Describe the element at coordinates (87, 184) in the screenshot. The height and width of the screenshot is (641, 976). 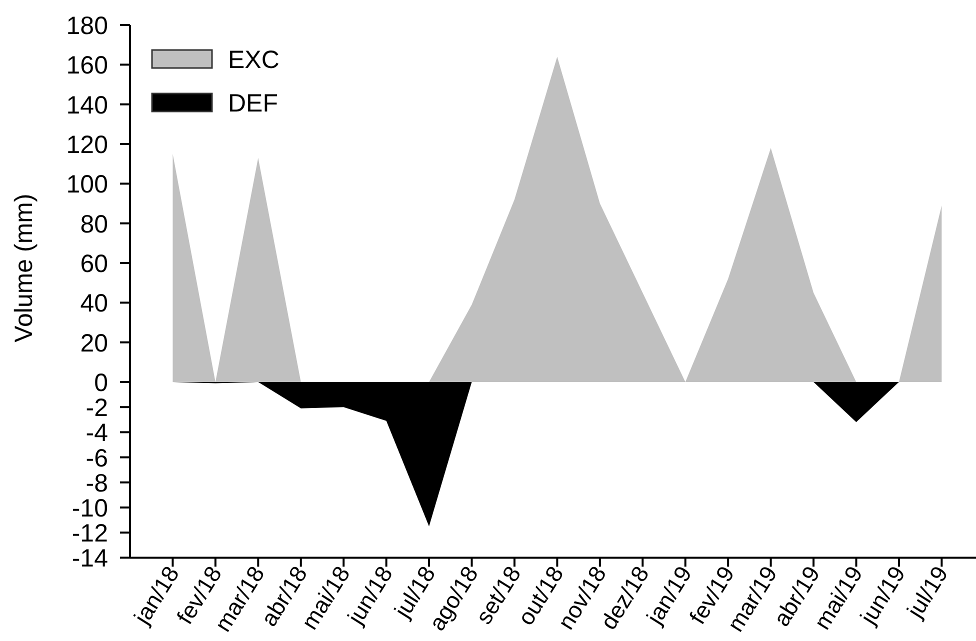
I see `y-tick-label: 100` at that location.